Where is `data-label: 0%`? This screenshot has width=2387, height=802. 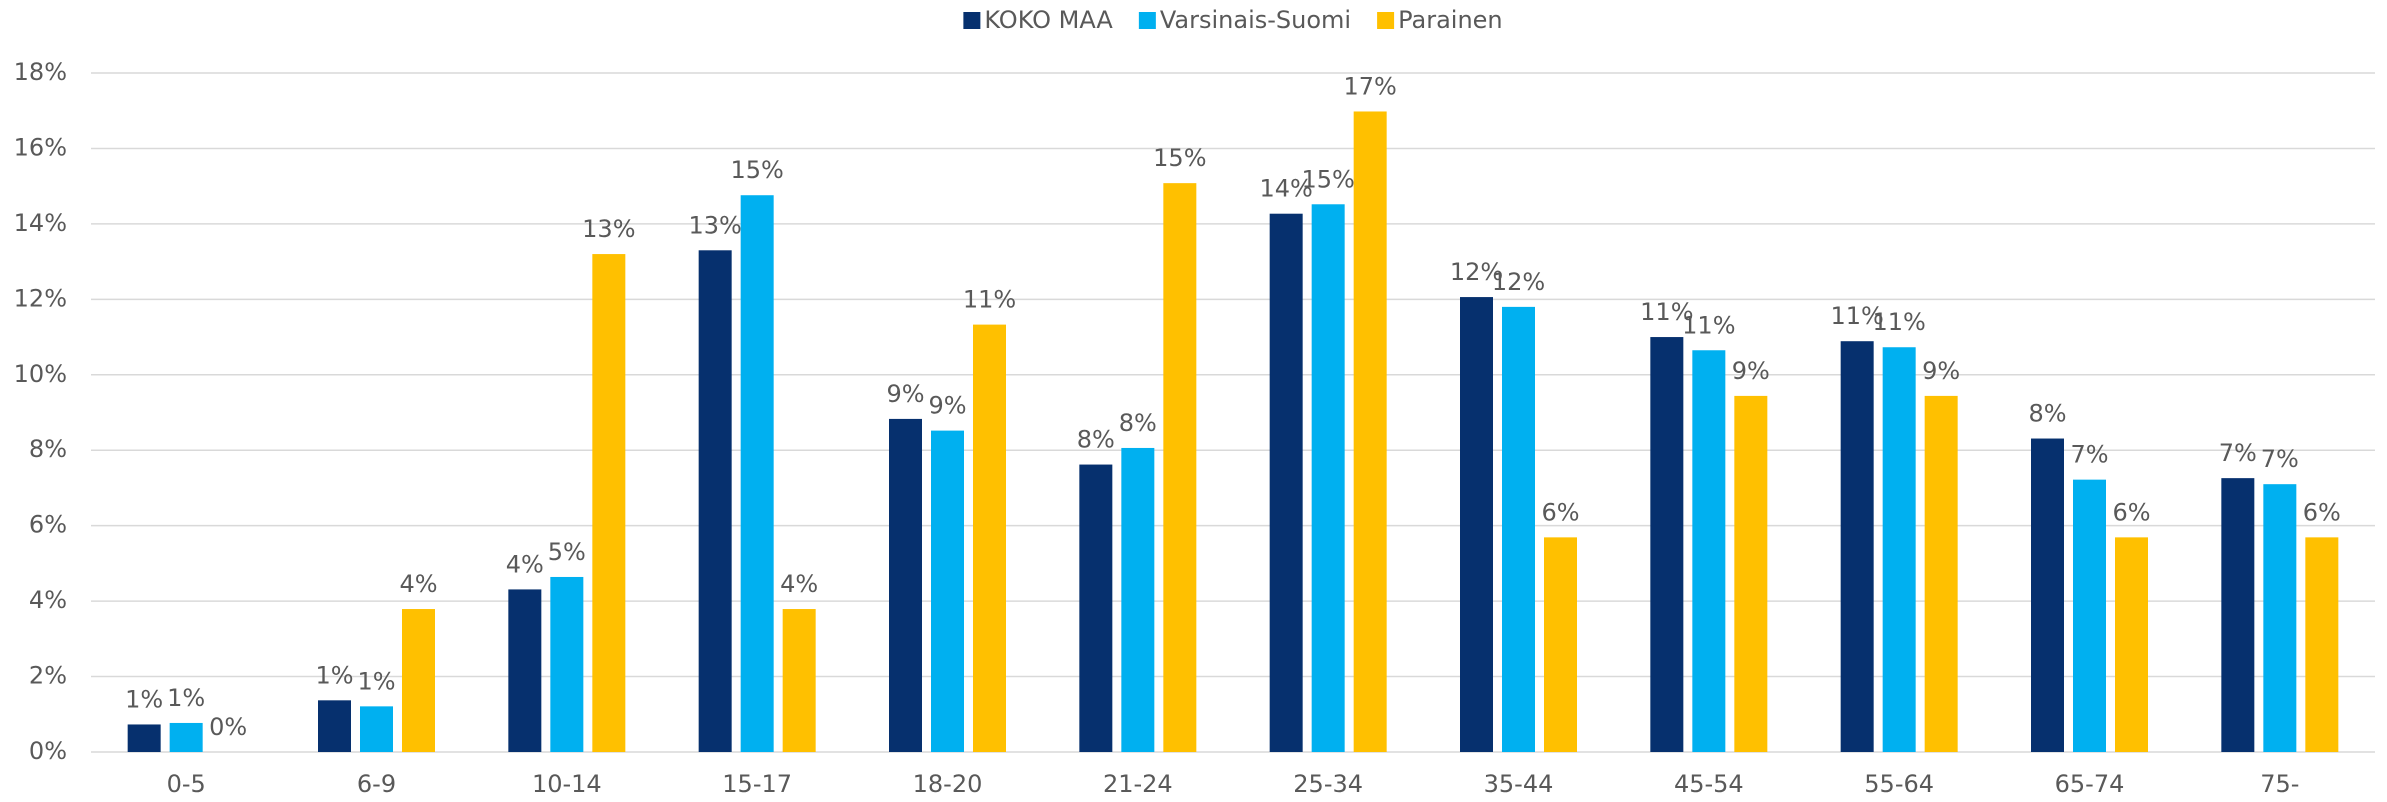
data-label: 0% is located at coordinates (228, 727).